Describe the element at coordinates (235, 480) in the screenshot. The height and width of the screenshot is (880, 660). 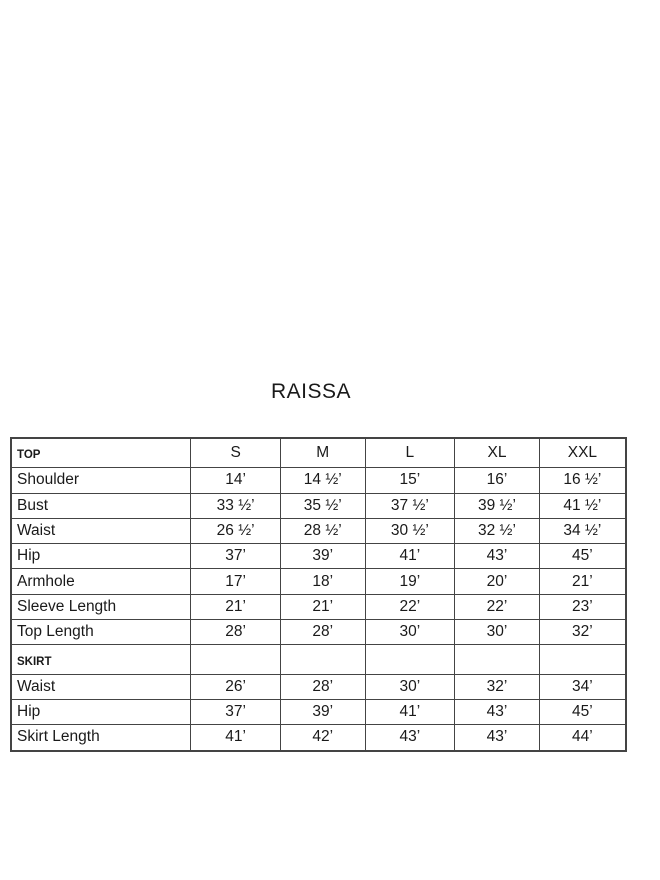
I see `measurement-value: 14’` at that location.